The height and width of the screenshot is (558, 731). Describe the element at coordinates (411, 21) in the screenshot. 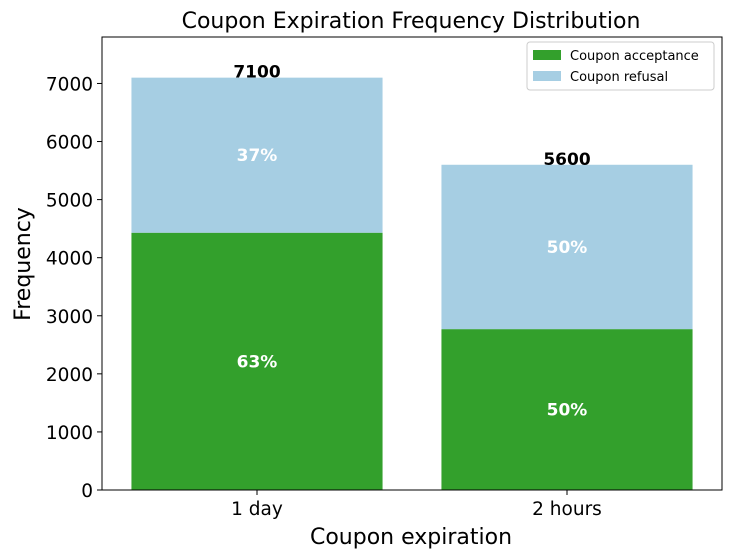

I see `chart-title: Coupon Expiration Frequency Distribution` at that location.